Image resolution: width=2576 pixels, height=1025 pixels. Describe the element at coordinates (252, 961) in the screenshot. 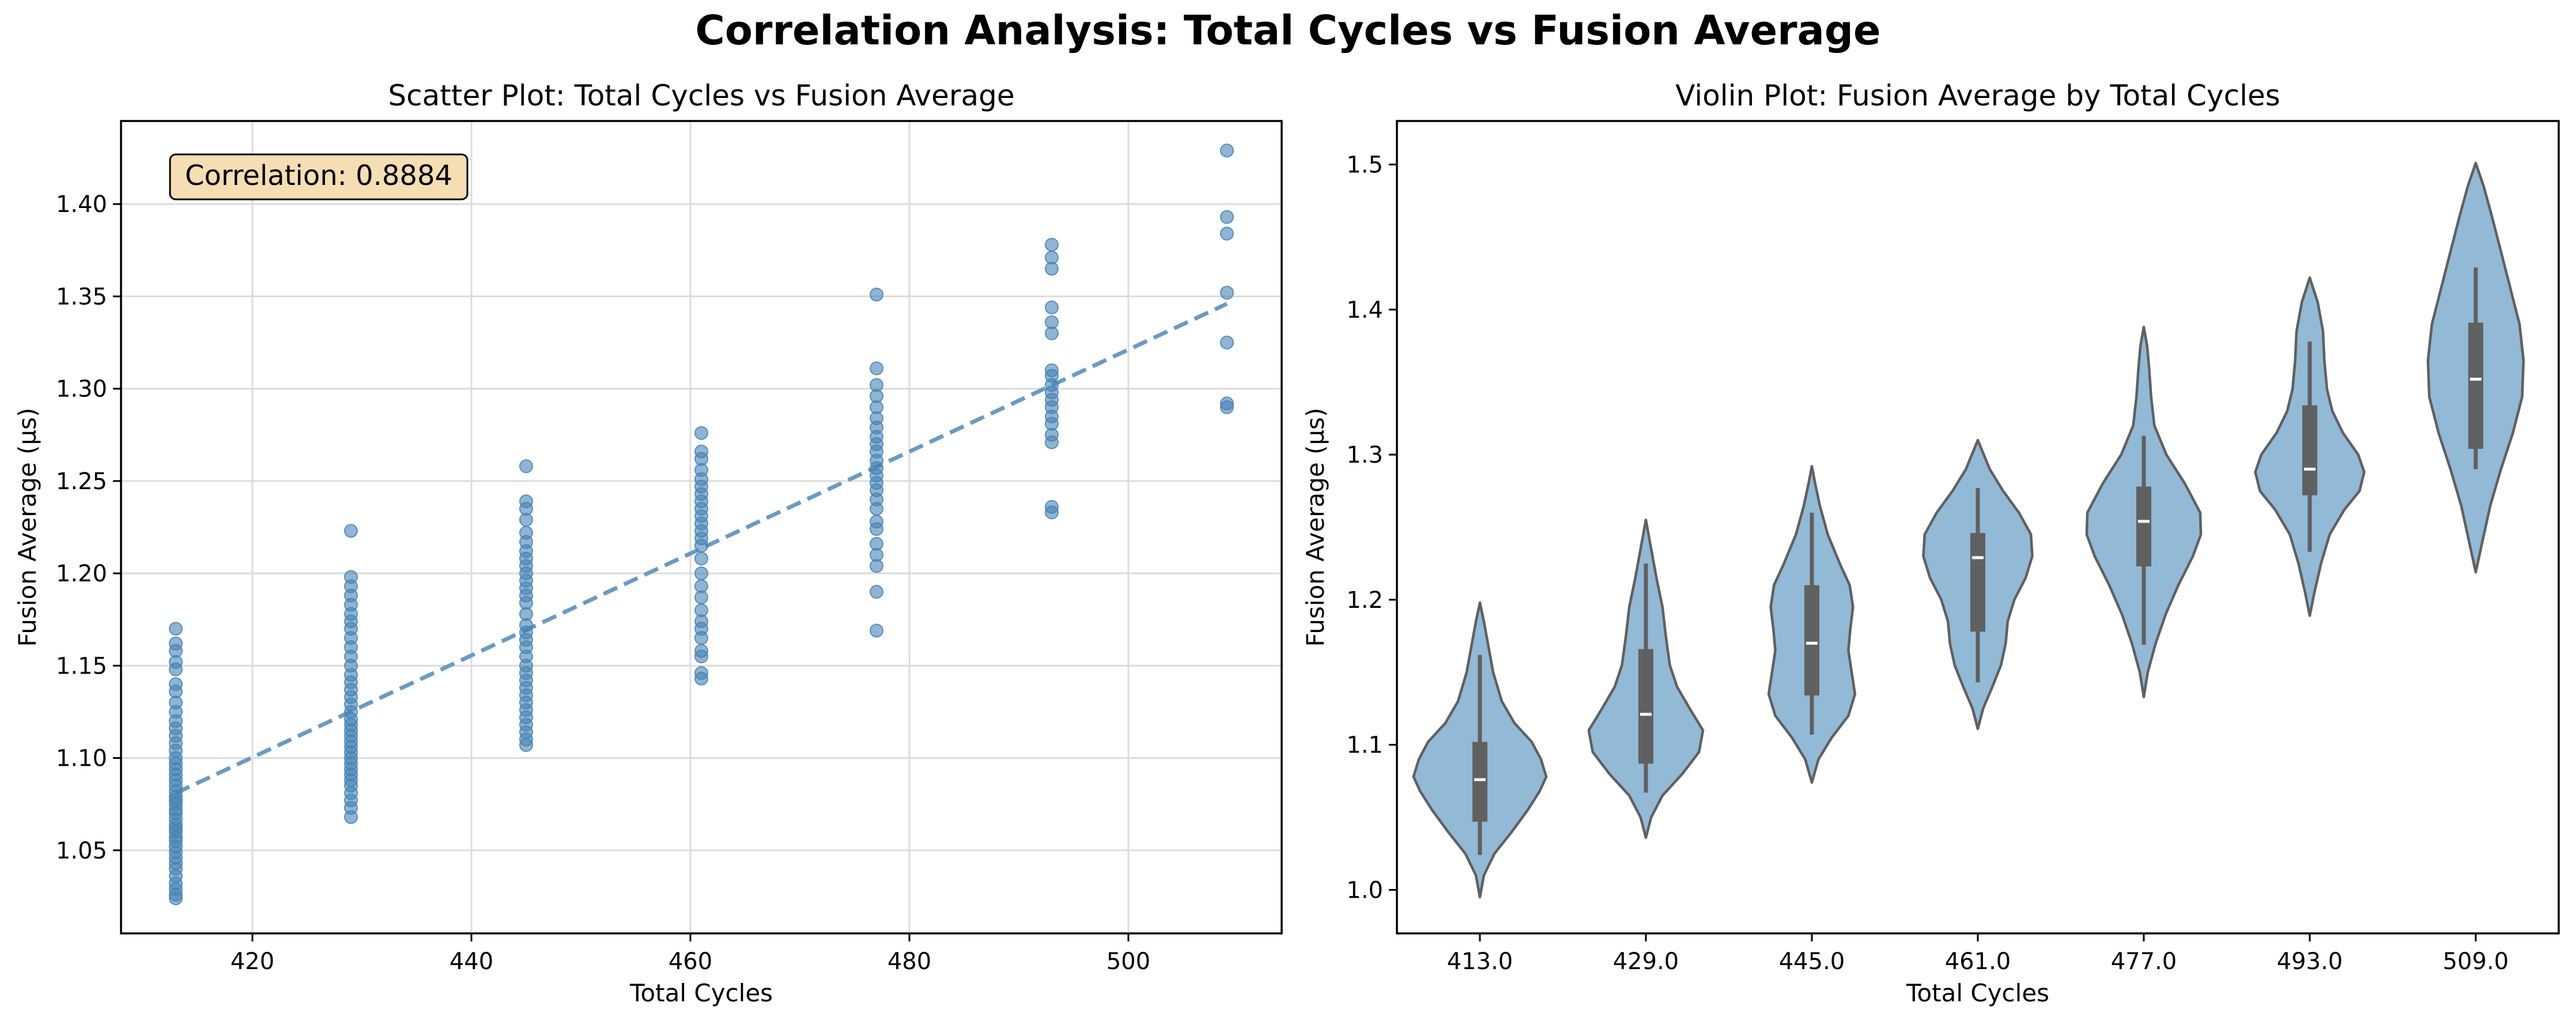

I see `scatter-x-tick-label: 420` at that location.